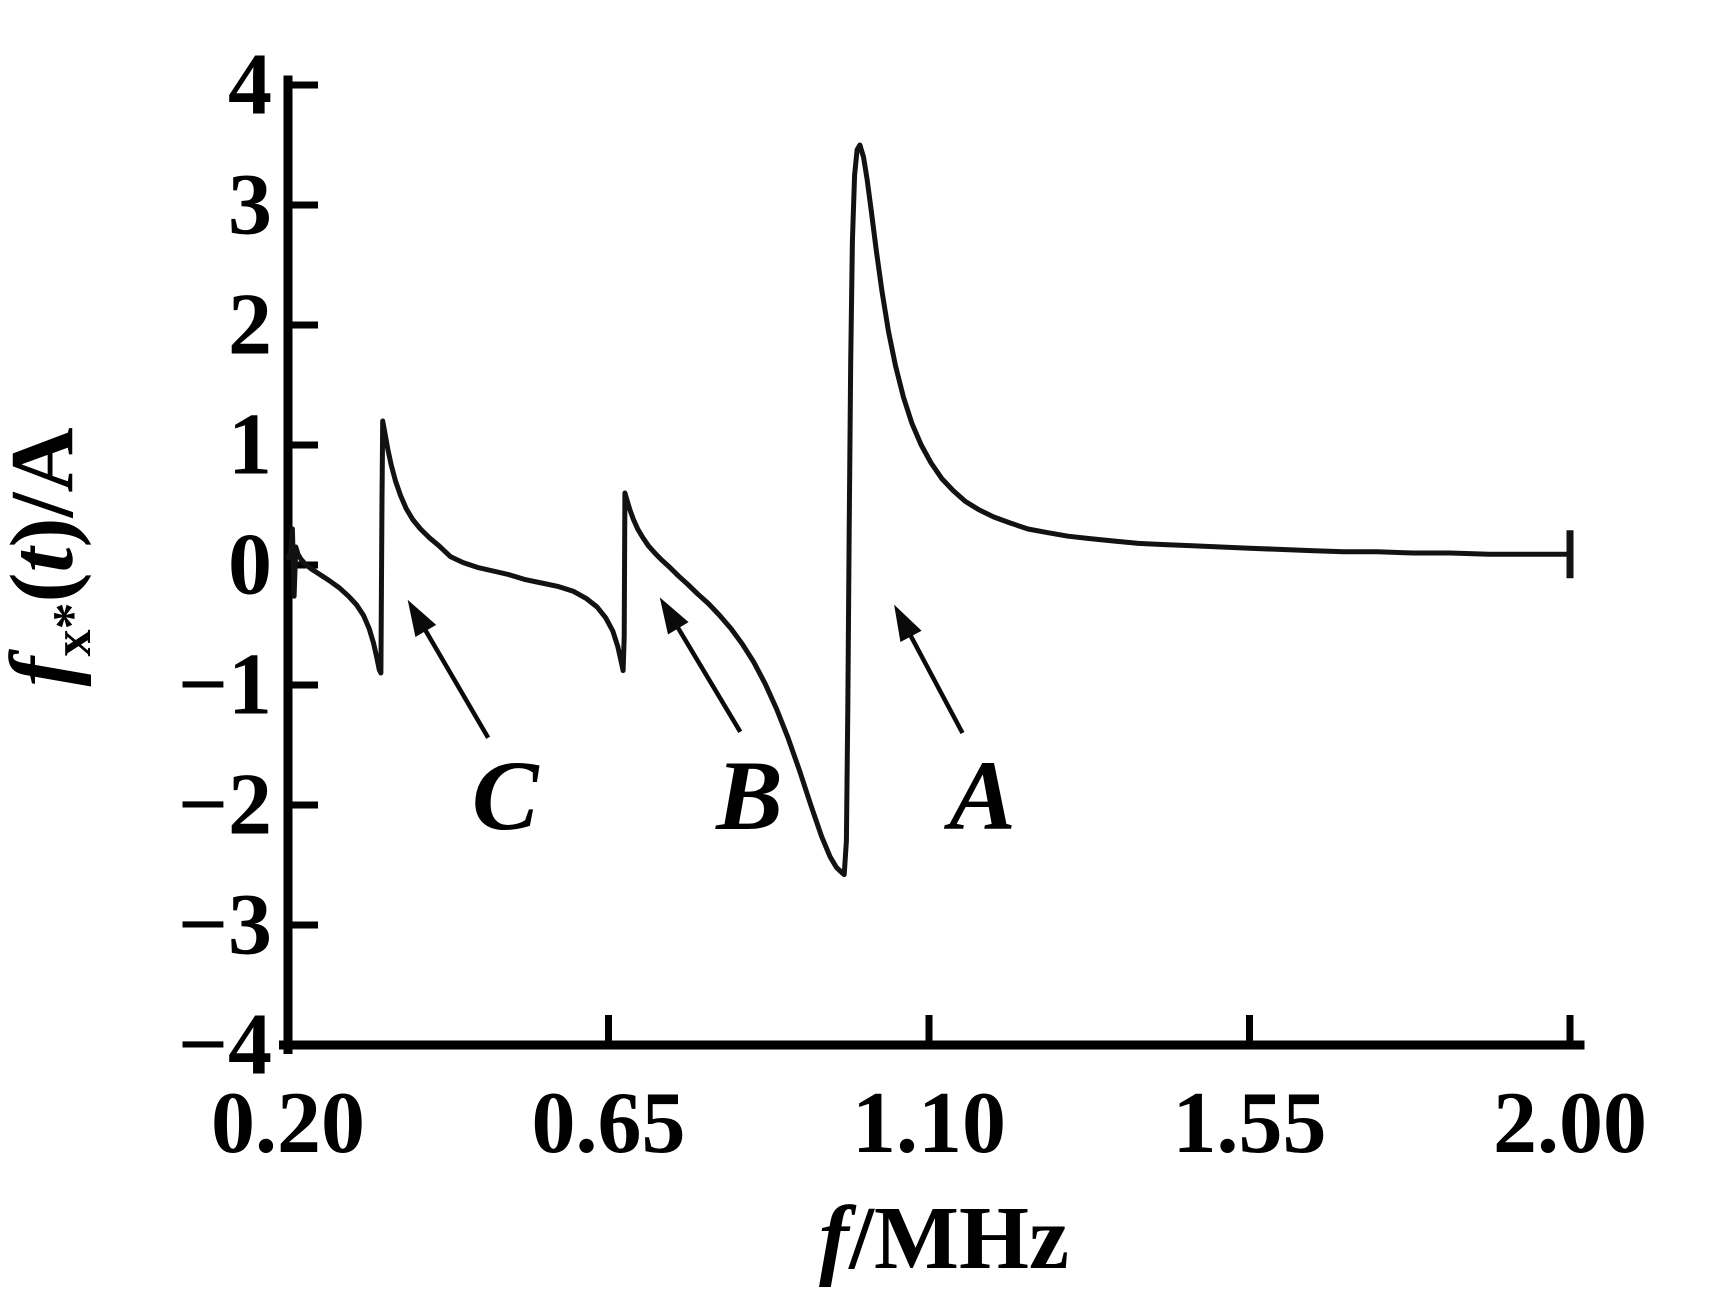 The height and width of the screenshot is (1301, 1710). I want to click on x-tick-label: 0.20, so click(288, 1123).